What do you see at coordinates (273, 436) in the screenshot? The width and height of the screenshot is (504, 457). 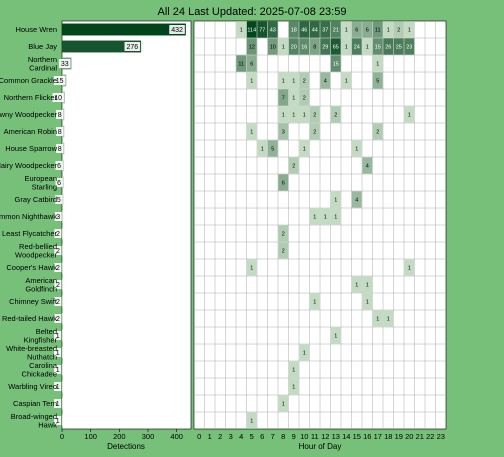 I see `hour-tick-label: 7` at bounding box center [273, 436].